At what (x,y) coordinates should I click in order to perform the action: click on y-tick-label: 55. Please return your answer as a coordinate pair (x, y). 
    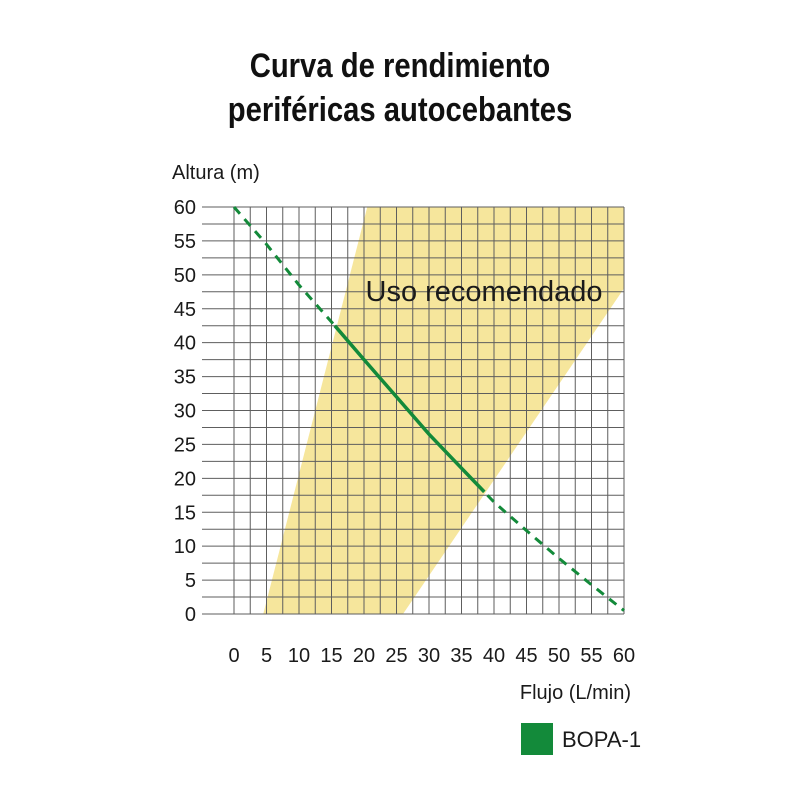
    Looking at the image, I should click on (185, 242).